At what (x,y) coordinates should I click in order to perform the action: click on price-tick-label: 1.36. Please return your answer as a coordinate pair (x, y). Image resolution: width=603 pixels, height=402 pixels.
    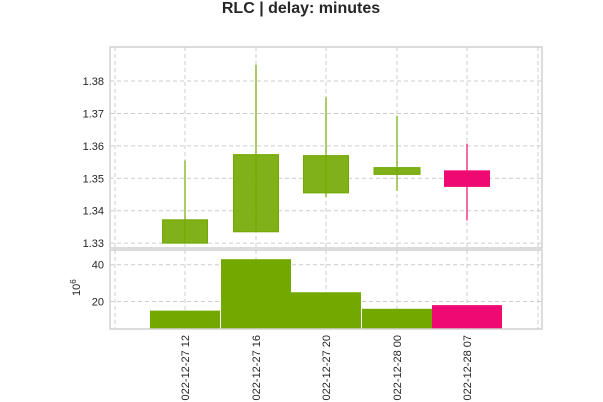
    Looking at the image, I should click on (93, 147).